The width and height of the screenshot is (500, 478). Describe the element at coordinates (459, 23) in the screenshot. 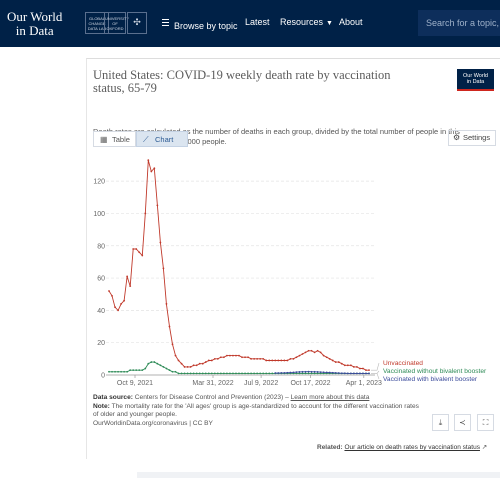

I see `search-input: Search for a topic, cha` at that location.